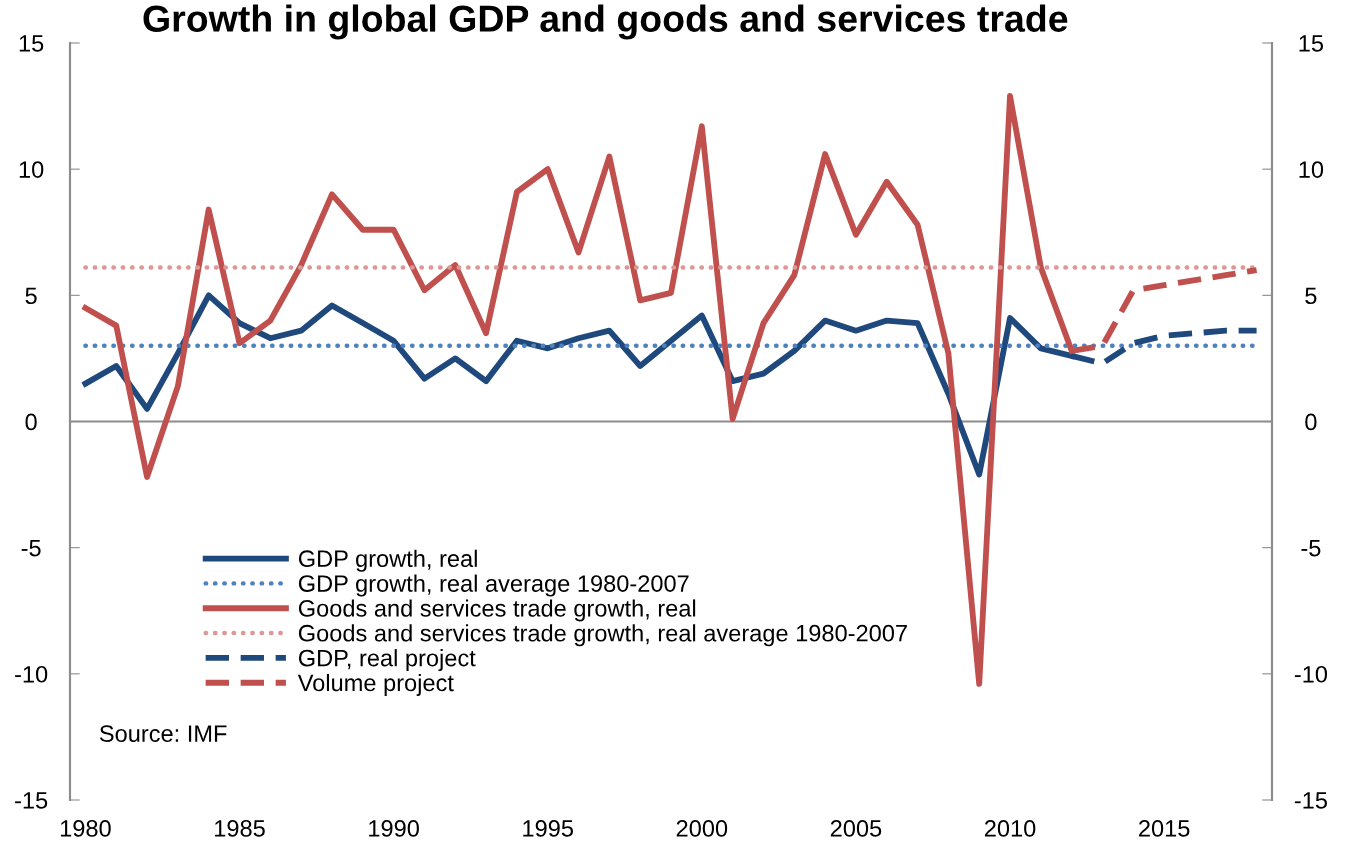 The image size is (1345, 851). What do you see at coordinates (163, 733) in the screenshot?
I see `annotation: Source: IMF` at bounding box center [163, 733].